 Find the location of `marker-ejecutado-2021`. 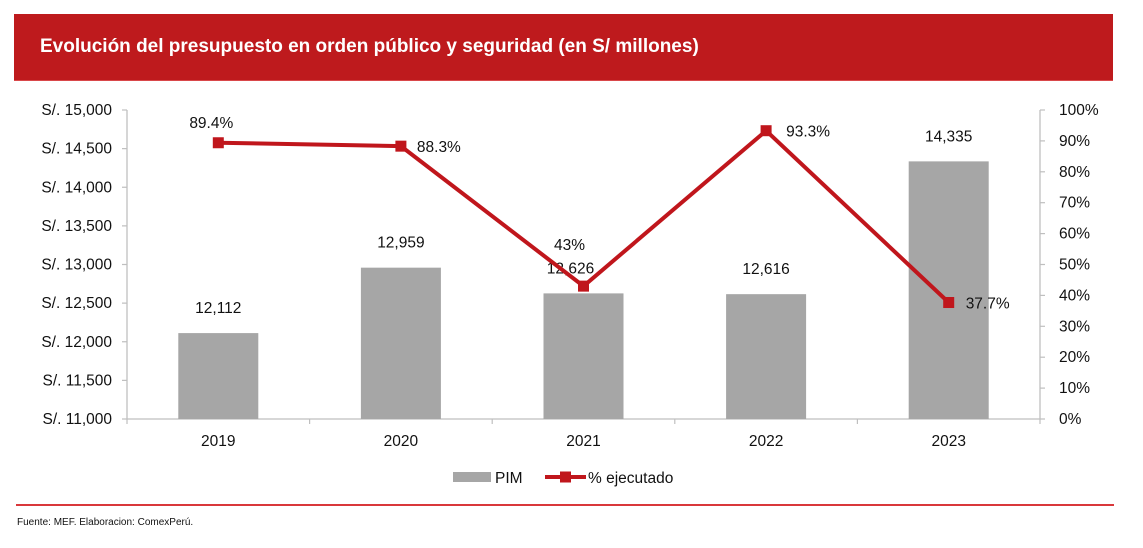

marker-ejecutado-2021 is located at coordinates (583, 286).